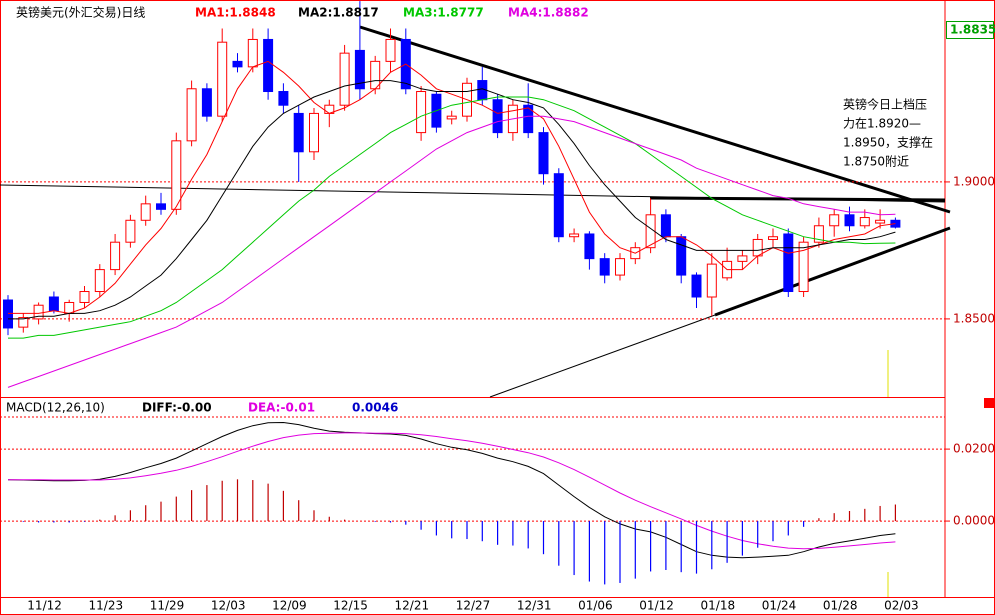 The image size is (995, 615). I want to click on annotation: 1.8750附近, so click(876, 162).